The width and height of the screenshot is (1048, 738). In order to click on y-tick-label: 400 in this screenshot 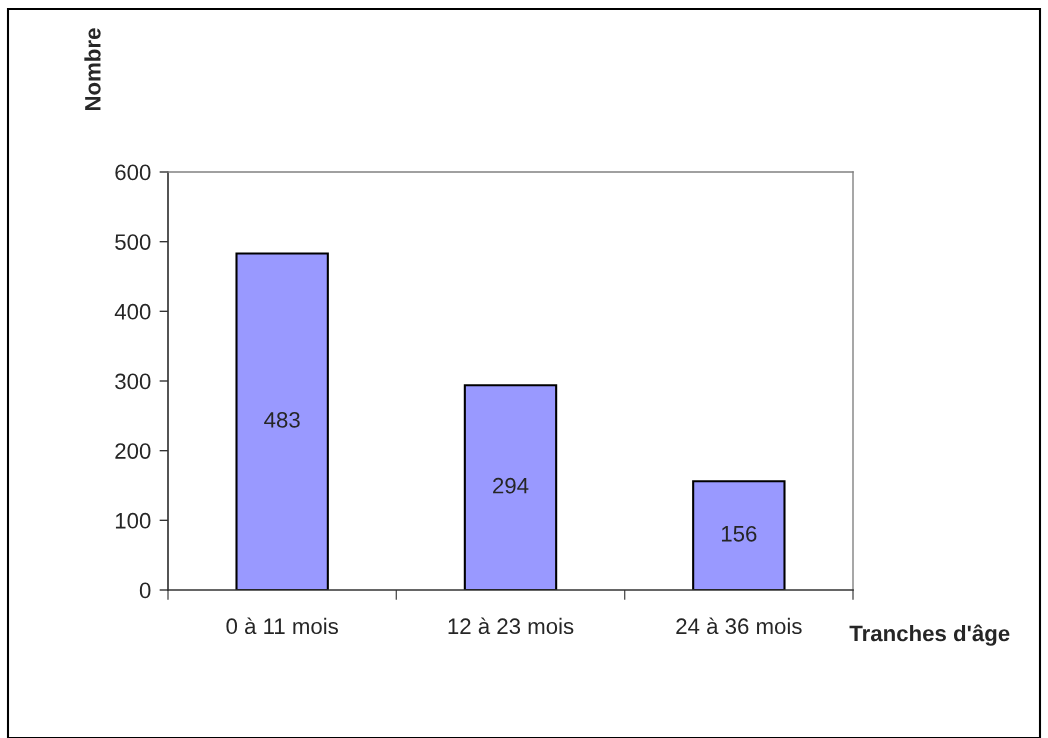, I will do `click(132, 311)`.